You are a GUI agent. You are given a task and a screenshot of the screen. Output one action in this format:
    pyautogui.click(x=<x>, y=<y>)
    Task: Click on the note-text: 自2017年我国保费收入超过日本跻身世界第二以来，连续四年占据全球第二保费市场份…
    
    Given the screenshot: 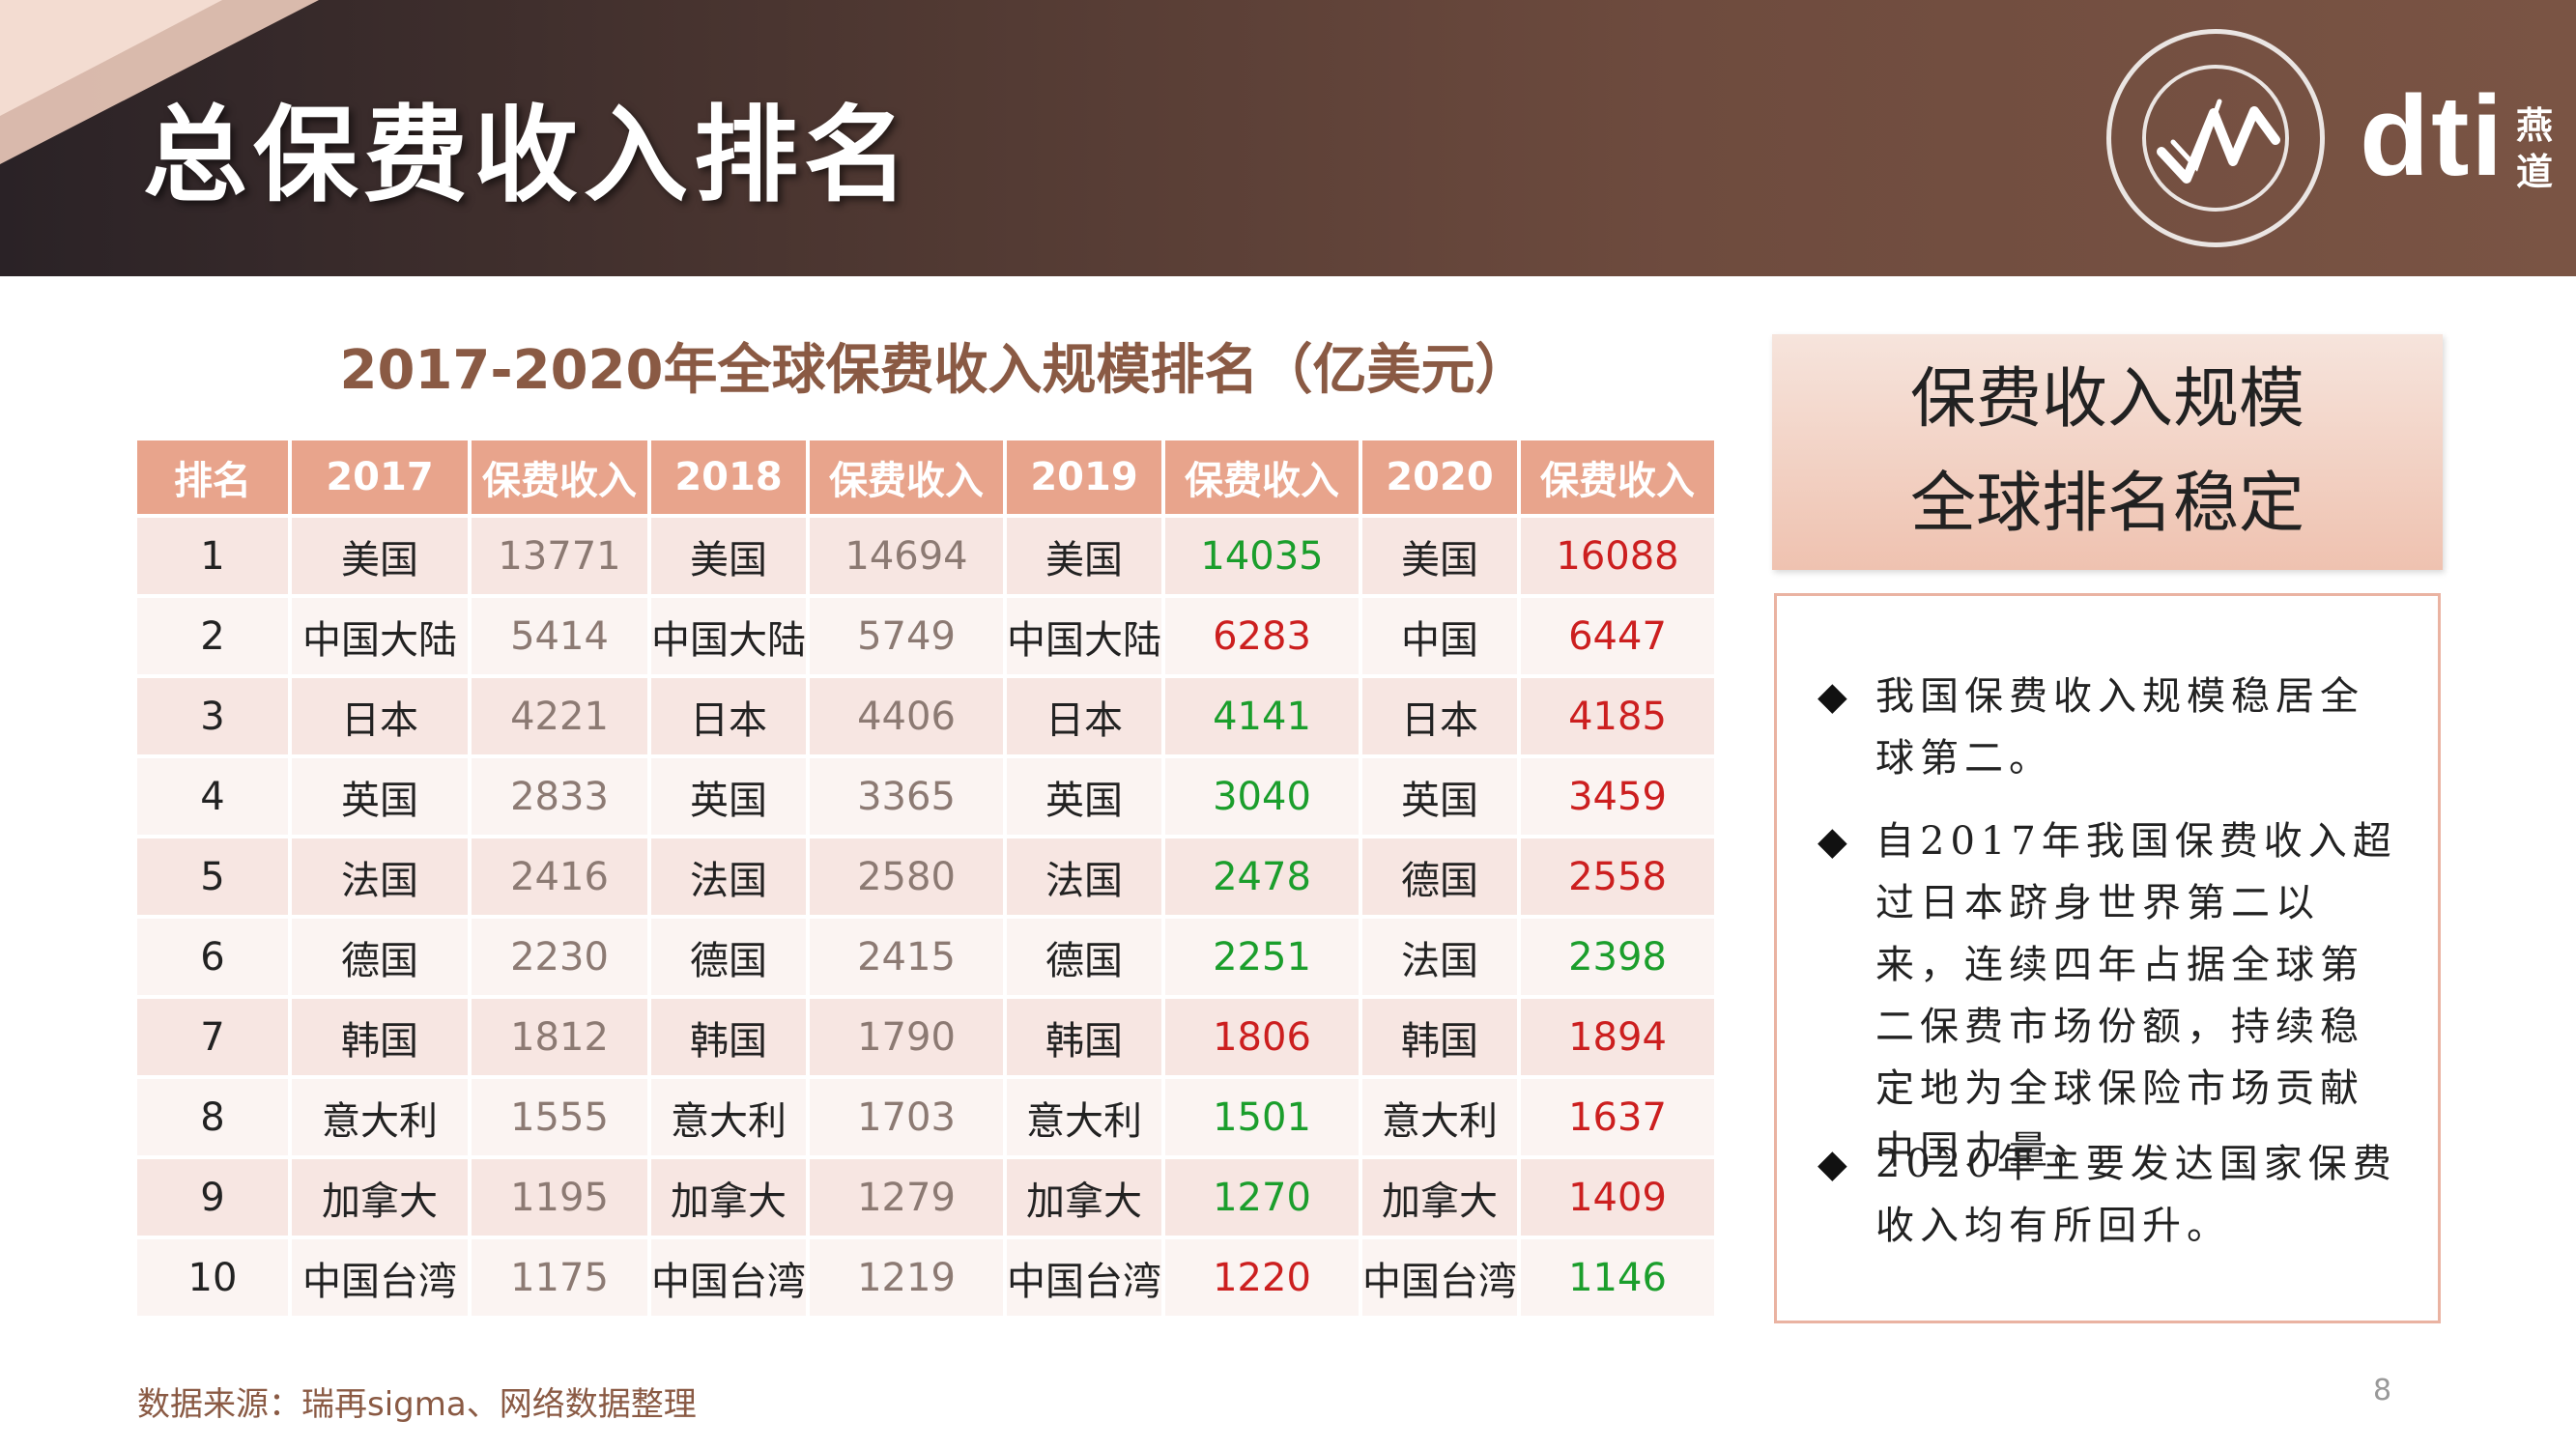 What is the action you would take?
    pyautogui.click(x=2136, y=996)
    